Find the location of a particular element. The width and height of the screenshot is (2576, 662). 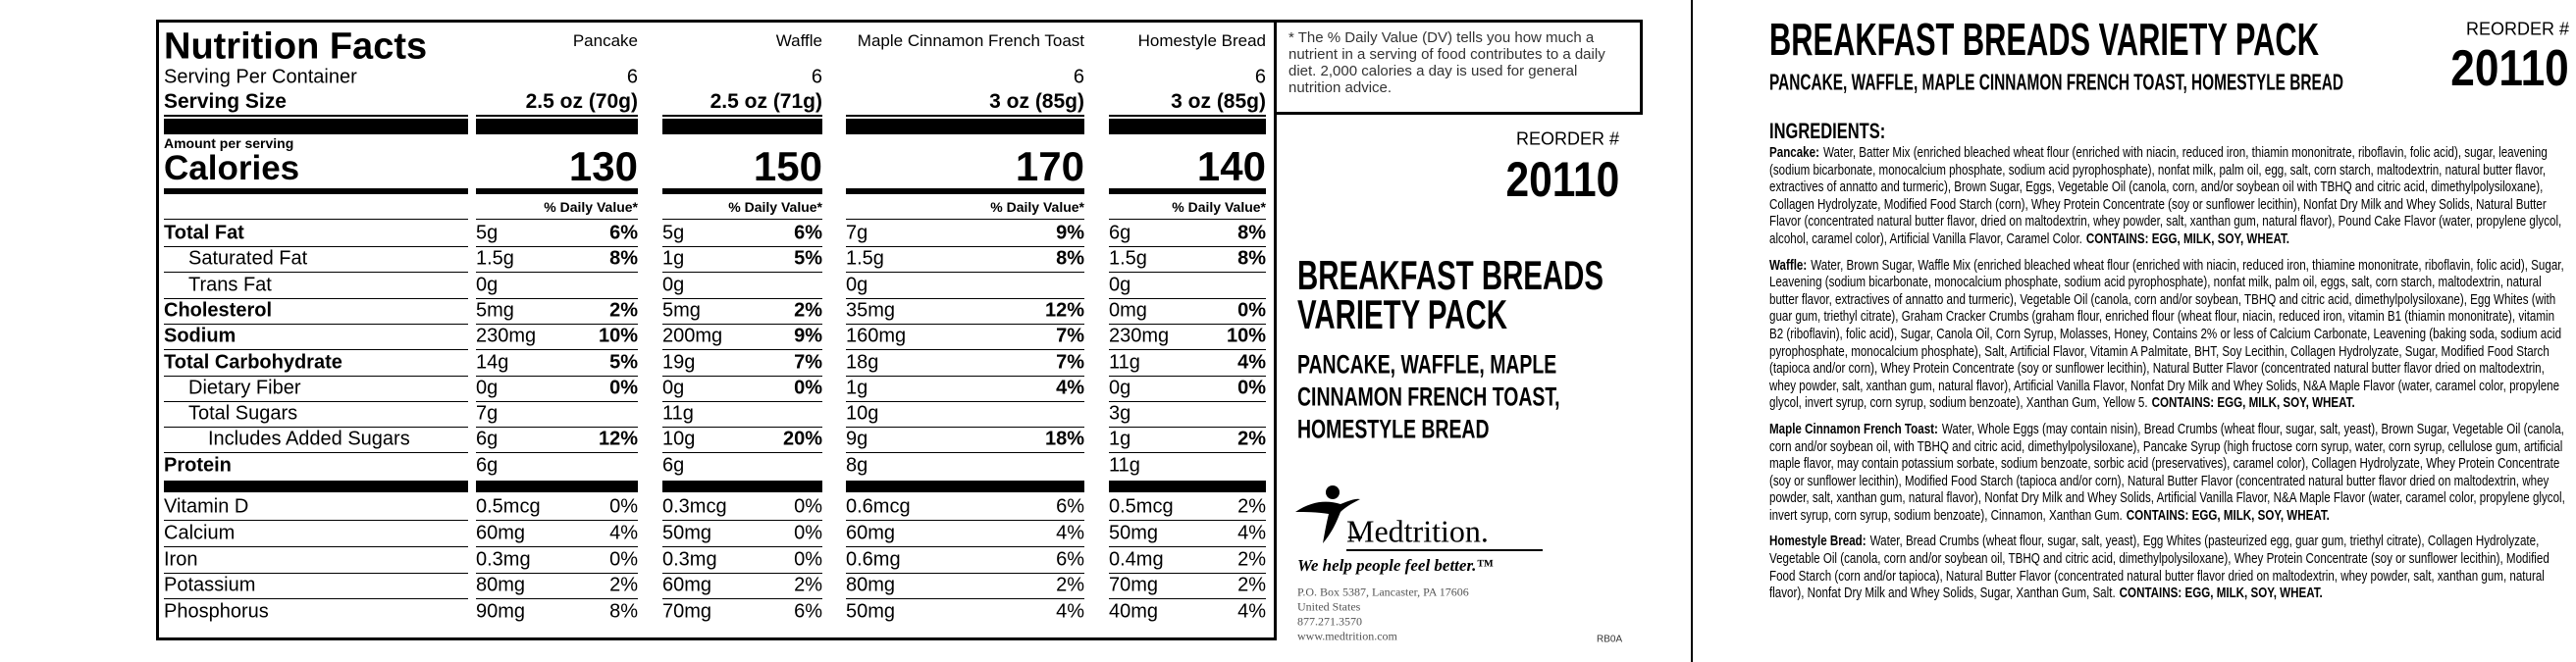

nutrient-amount: 230mg is located at coordinates (506, 336).